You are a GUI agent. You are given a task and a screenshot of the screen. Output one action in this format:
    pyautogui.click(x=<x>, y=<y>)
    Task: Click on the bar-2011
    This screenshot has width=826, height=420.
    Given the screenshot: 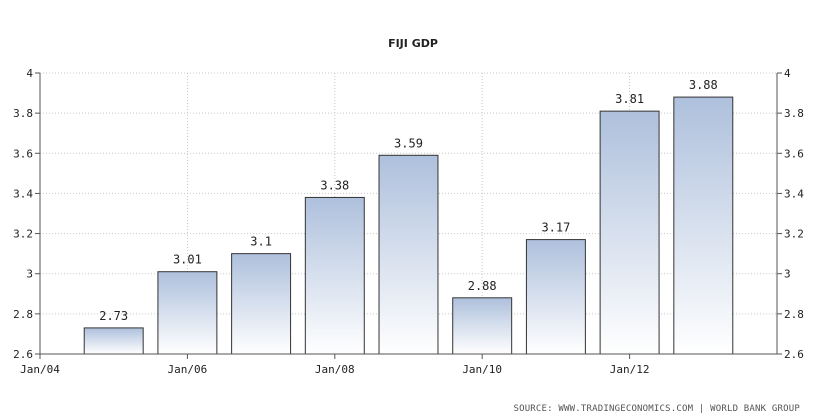 What is the action you would take?
    pyautogui.click(x=555, y=297)
    